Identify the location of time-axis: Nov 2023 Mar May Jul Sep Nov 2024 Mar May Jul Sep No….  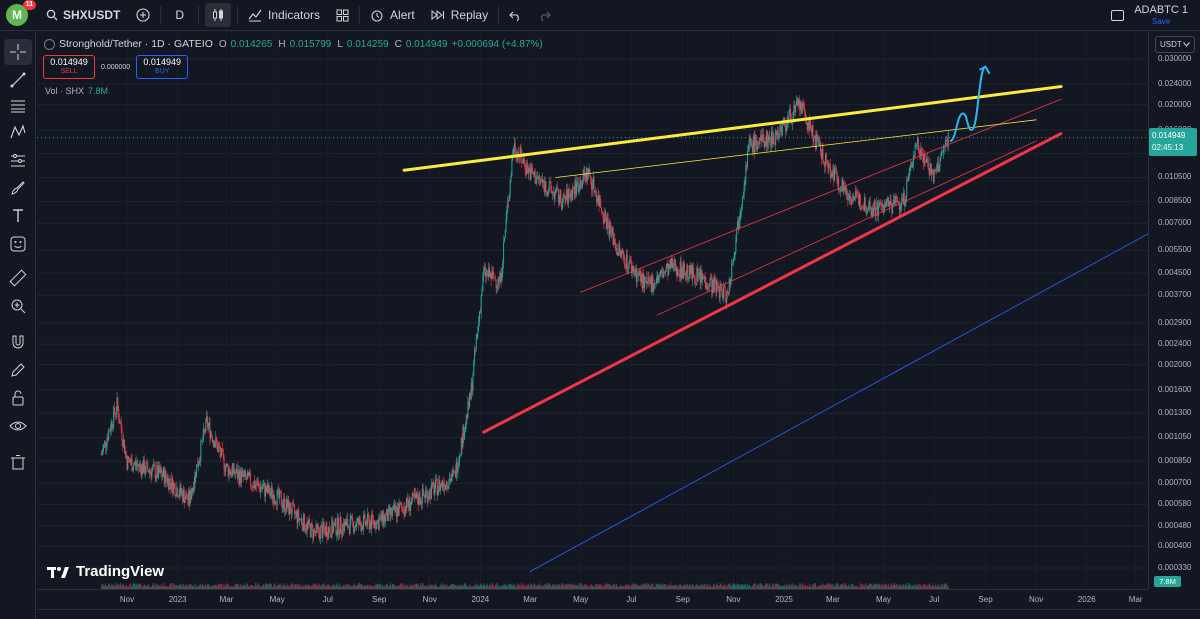
(592, 599).